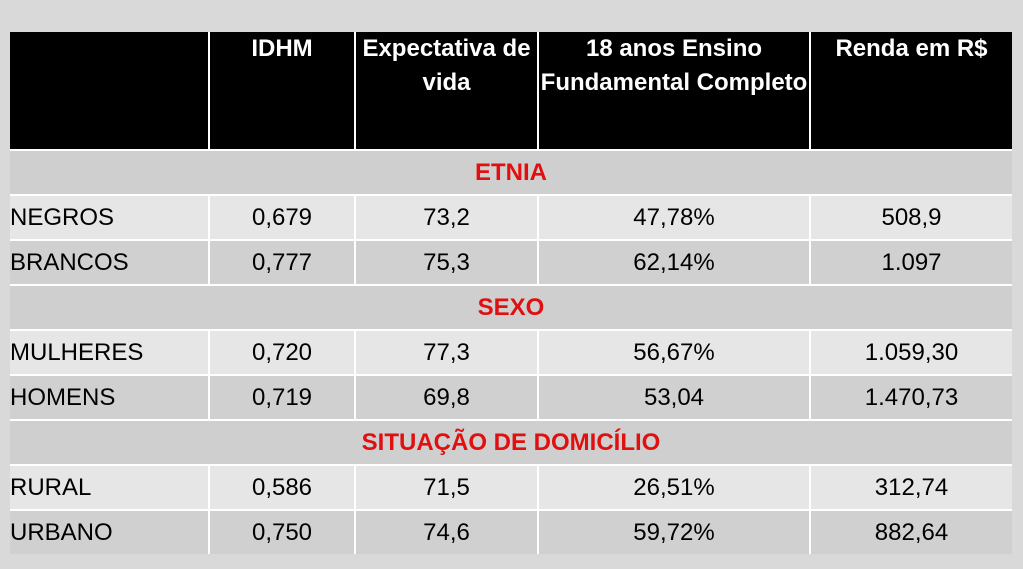 This screenshot has width=1023, height=569. I want to click on section-row: SEXO, so click(511, 307).